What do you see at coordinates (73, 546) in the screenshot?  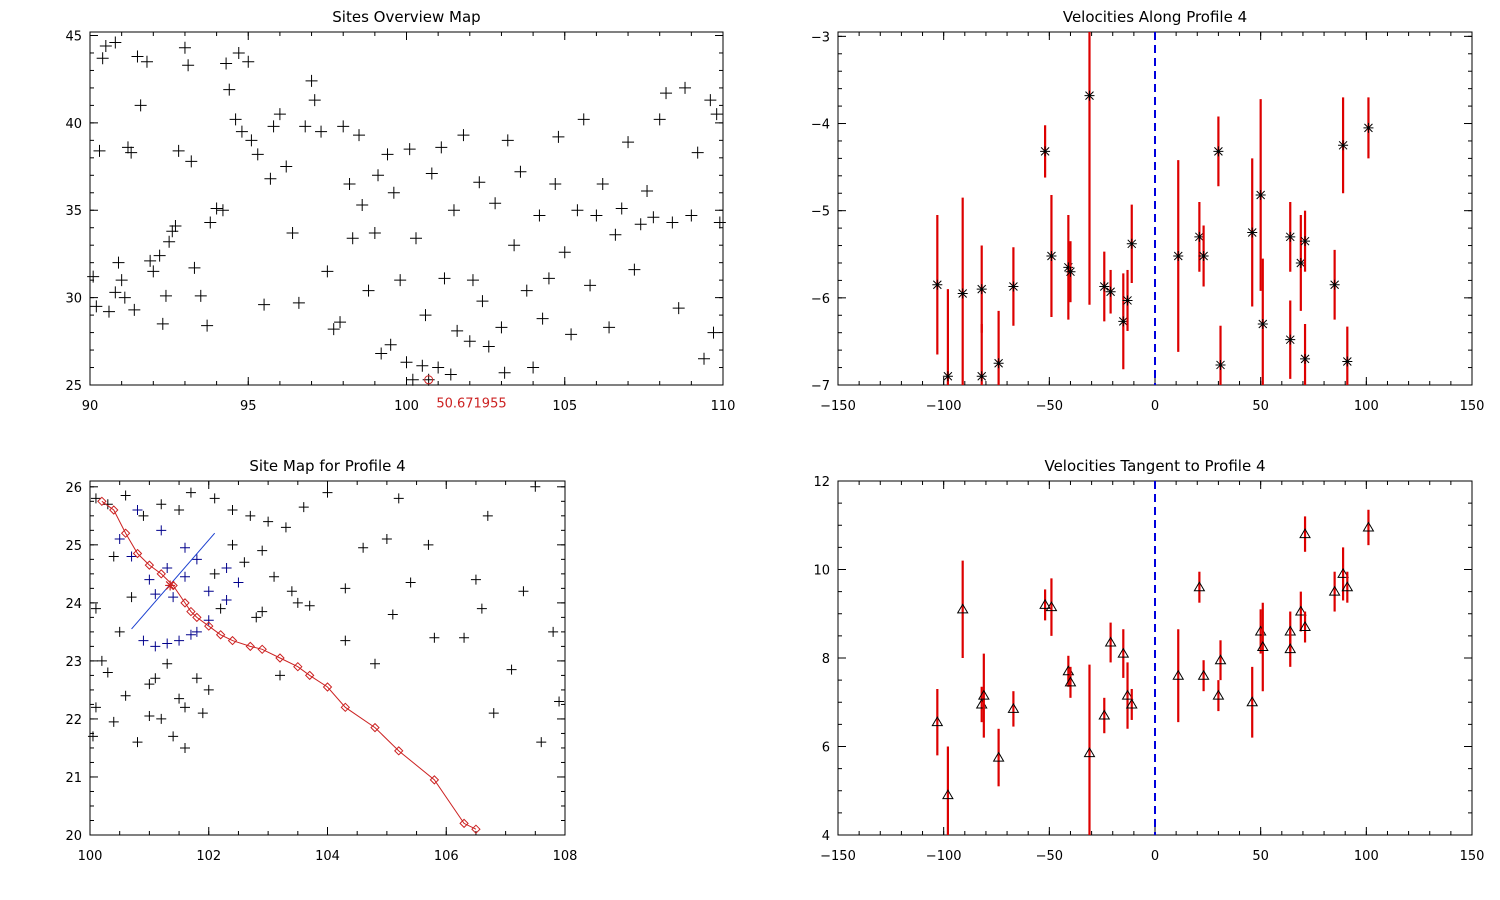 I see `y-tick-label: 25` at bounding box center [73, 546].